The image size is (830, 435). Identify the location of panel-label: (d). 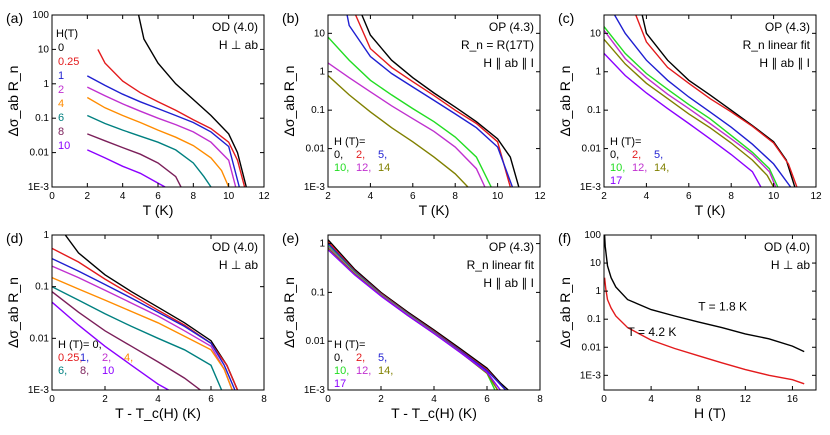
(14, 238).